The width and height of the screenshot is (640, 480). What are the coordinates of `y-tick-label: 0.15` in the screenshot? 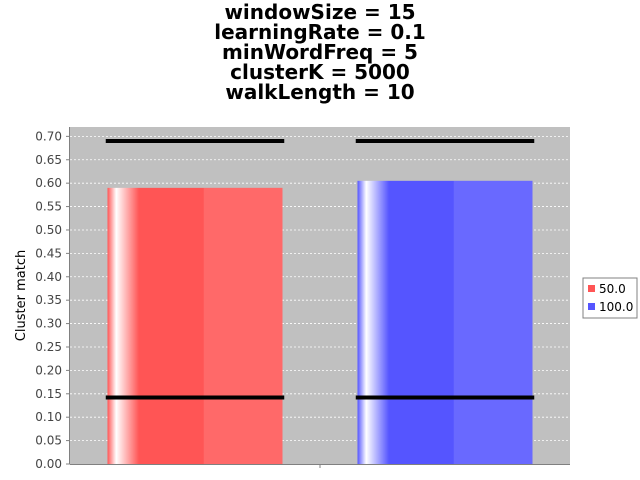 It's located at (48, 394).